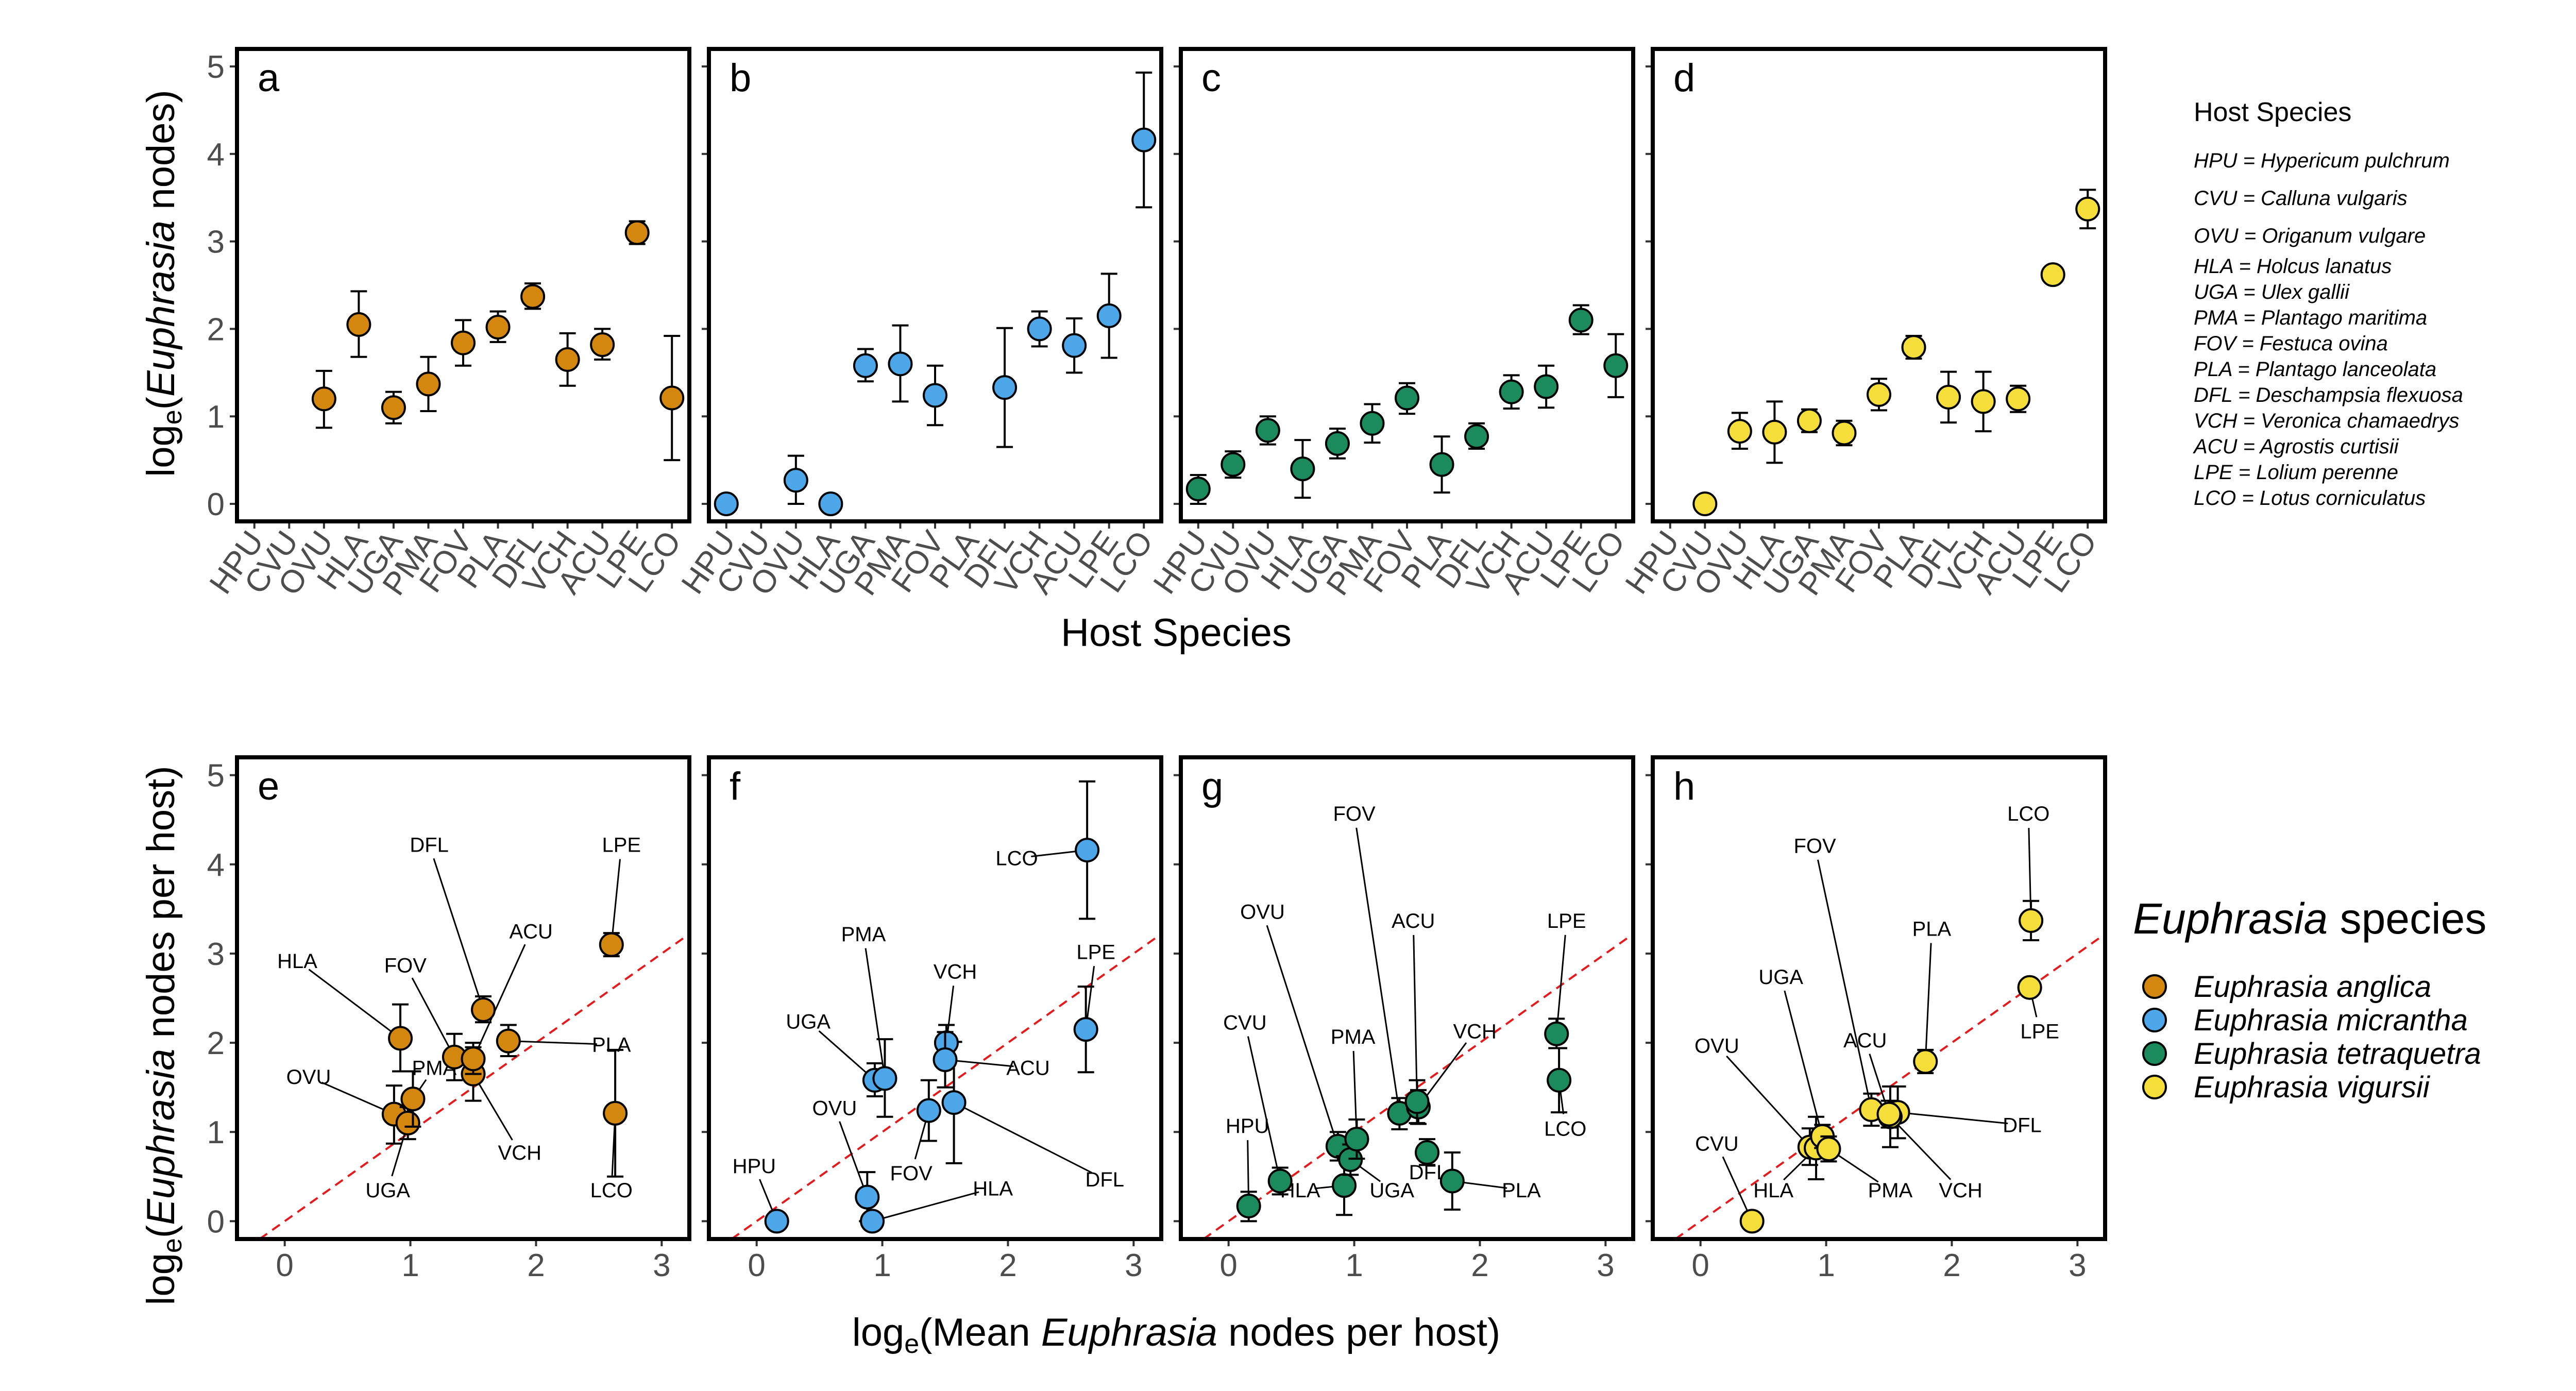 The image size is (2576, 1391). I want to click on panel-letter: a, so click(269, 78).